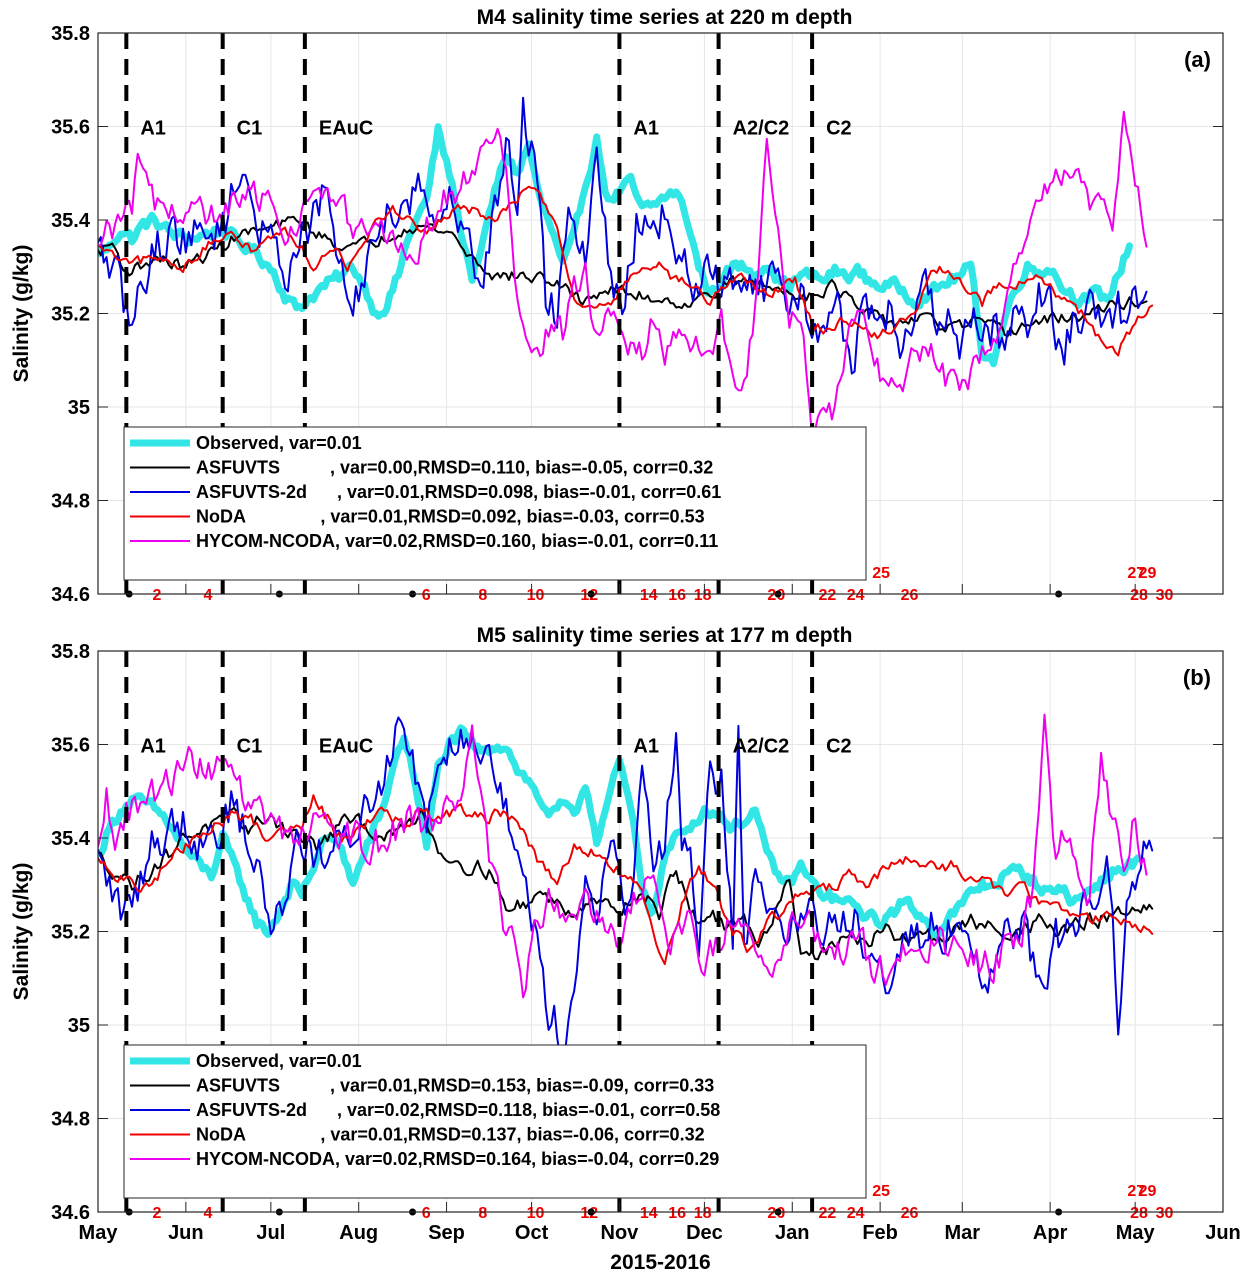  What do you see at coordinates (446, 1233) in the screenshot?
I see `x-tick-label: Sep` at bounding box center [446, 1233].